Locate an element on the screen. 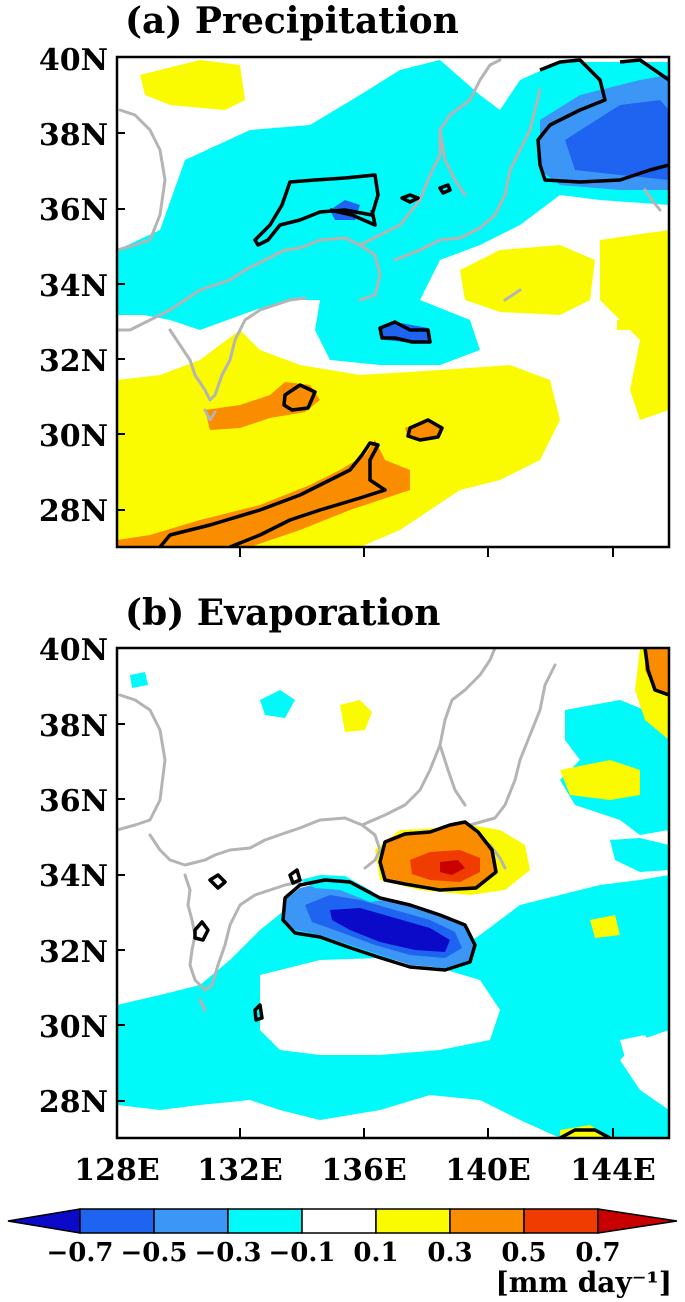 This screenshot has height=1302, width=685. lon-label-136e: 136E is located at coordinates (364, 1170).